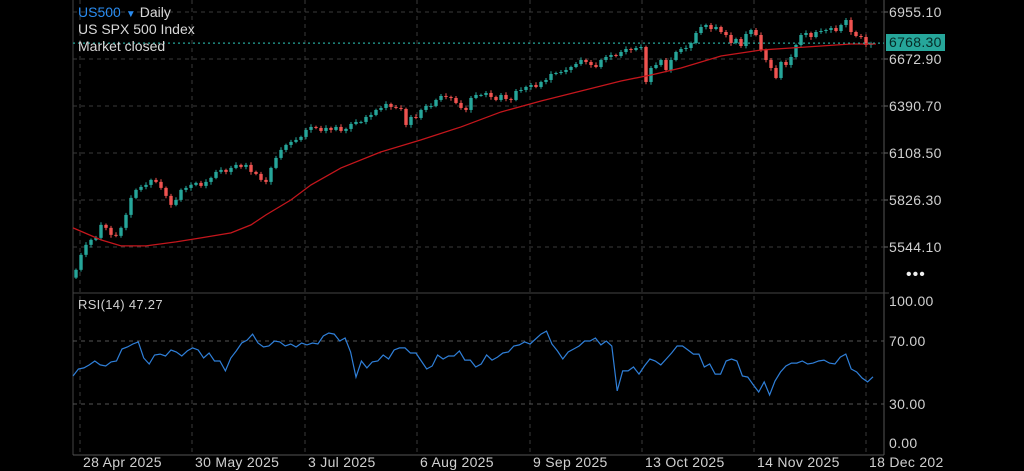 Image resolution: width=1024 pixels, height=471 pixels. What do you see at coordinates (911, 301) in the screenshot?
I see `rsi-tick-label: 100.00` at bounding box center [911, 301].